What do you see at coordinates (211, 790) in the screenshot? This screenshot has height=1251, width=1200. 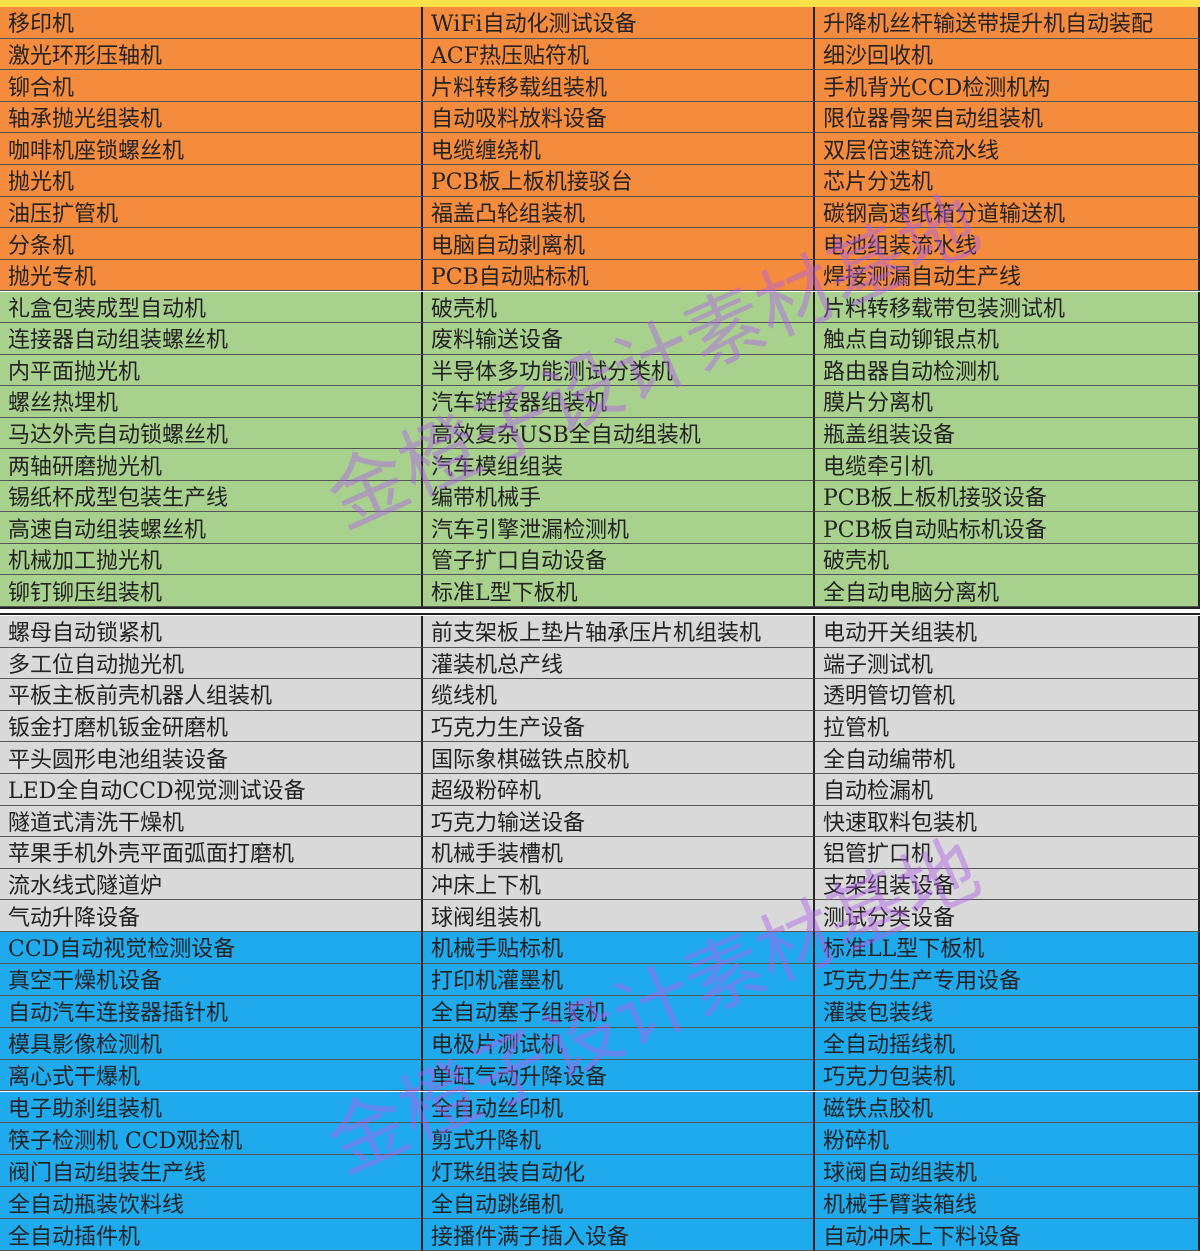 I see `table-cell: LED全自动CCD视觉测试设备` at bounding box center [211, 790].